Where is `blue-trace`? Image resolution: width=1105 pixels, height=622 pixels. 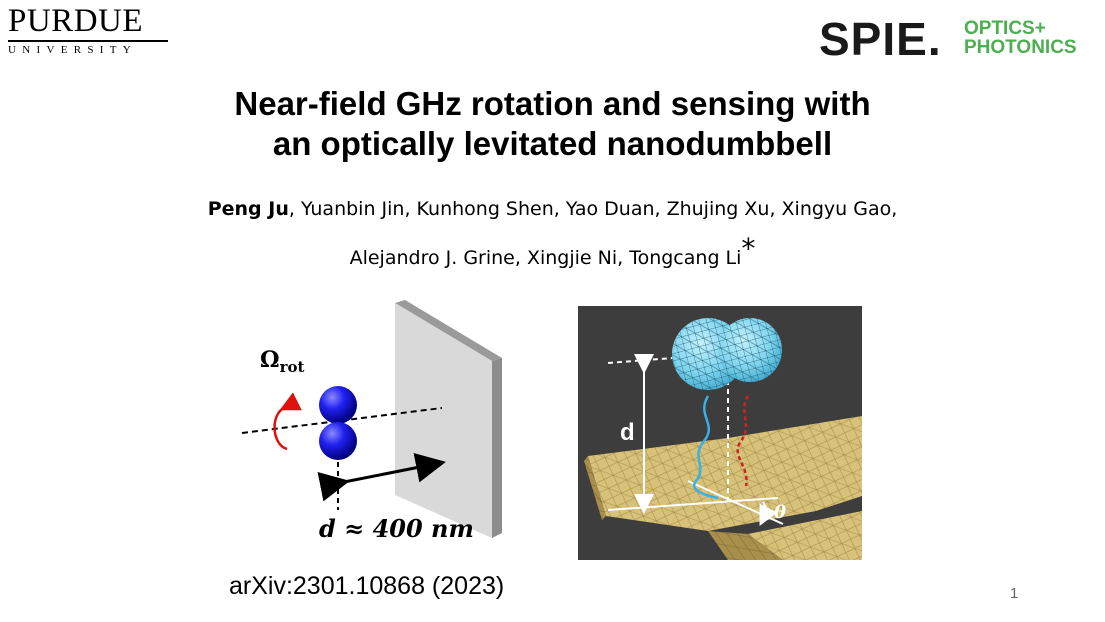
blue-trace is located at coordinates (705, 447).